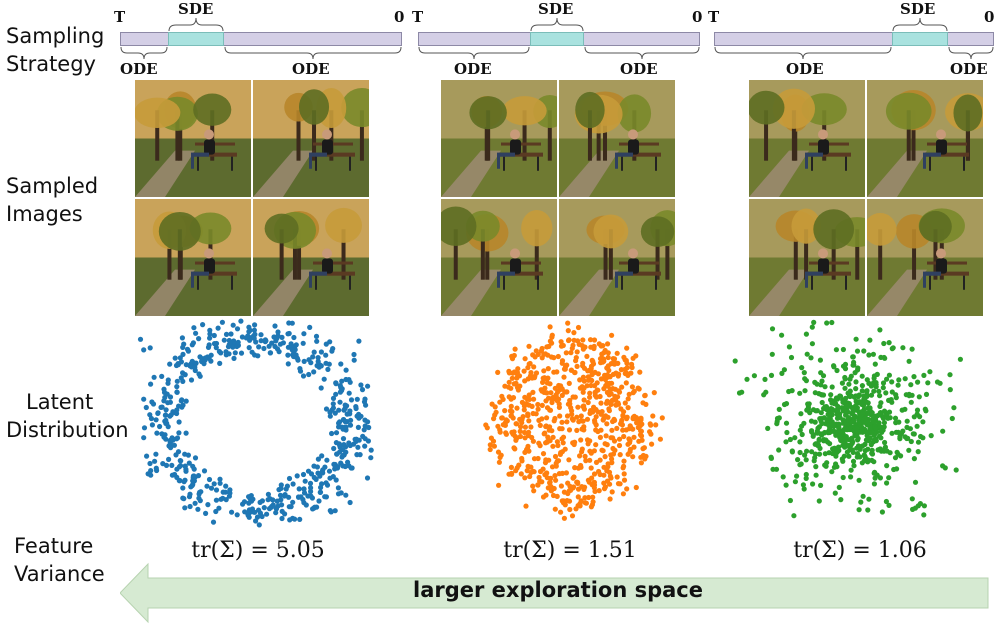  What do you see at coordinates (196, 9) in the screenshot?
I see `sde-label: SDE` at bounding box center [196, 9].